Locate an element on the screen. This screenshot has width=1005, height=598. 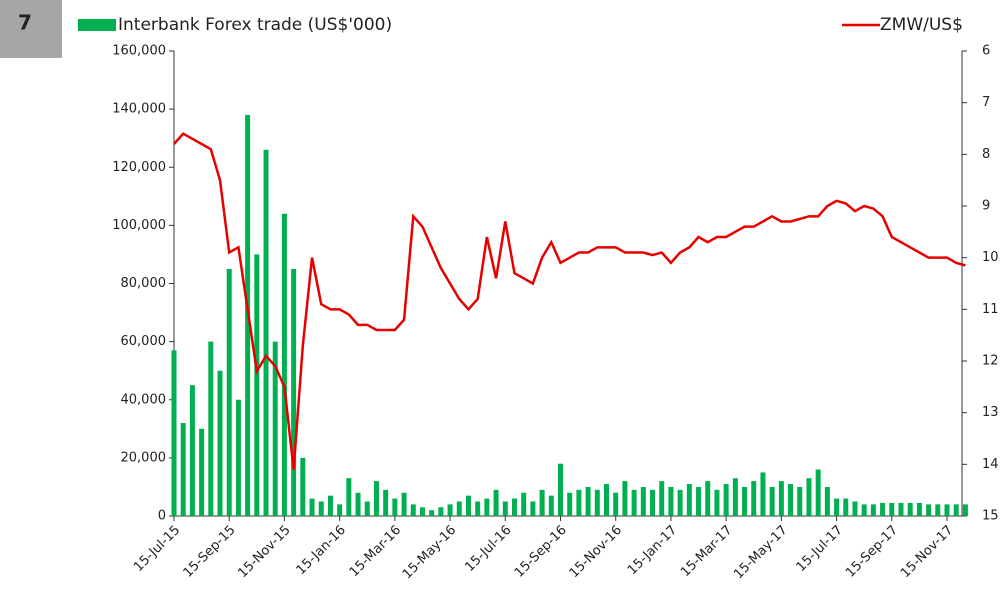
x-tick-label: 15-Jan-17 is located at coordinates (652, 550).